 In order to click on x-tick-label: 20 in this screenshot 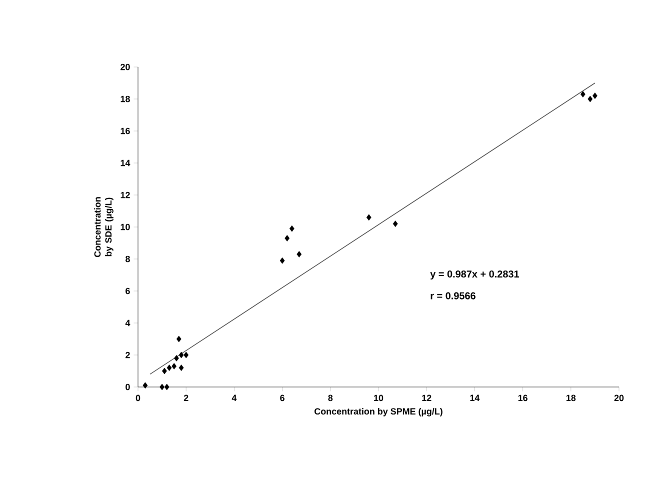, I will do `click(619, 398)`.